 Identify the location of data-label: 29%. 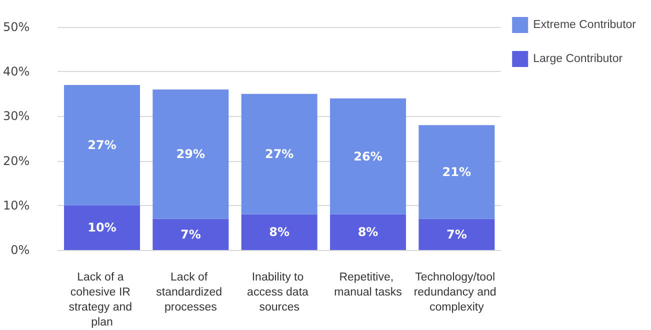
(191, 154).